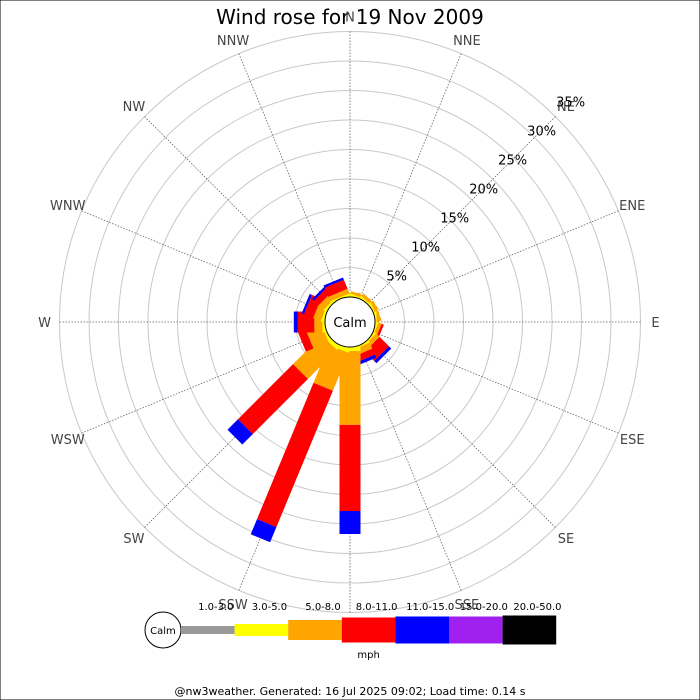  What do you see at coordinates (340, 298) in the screenshot?
I see `bar-segment-nnw-3.0-5.0` at bounding box center [340, 298].